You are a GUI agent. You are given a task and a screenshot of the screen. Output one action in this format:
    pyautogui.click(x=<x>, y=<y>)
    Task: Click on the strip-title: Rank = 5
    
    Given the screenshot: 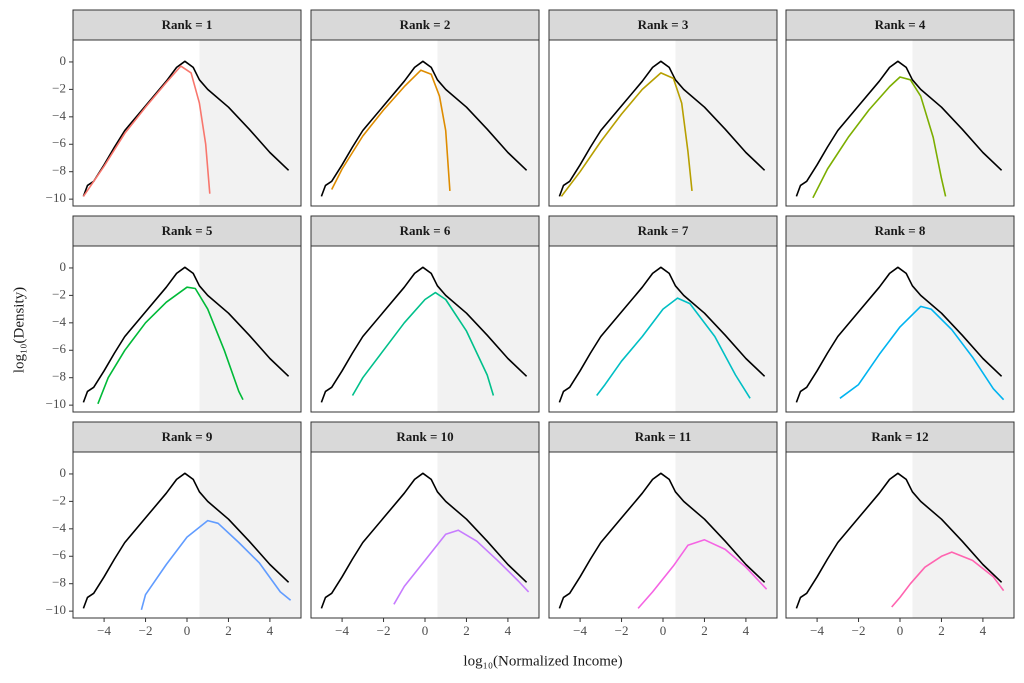 What is the action you would take?
    pyautogui.click(x=187, y=230)
    